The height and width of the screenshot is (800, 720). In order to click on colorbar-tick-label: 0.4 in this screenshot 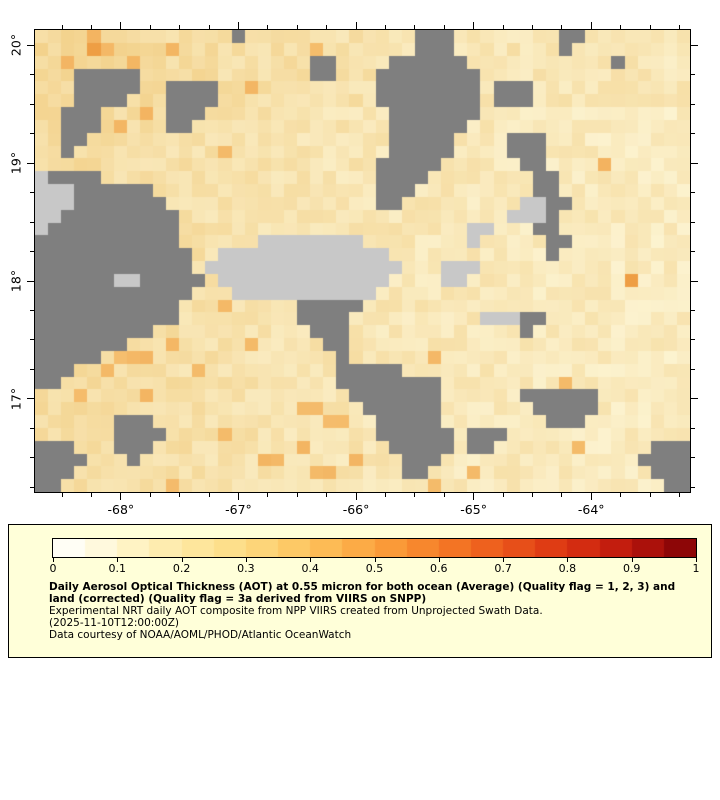, I will do `click(310, 568)`.